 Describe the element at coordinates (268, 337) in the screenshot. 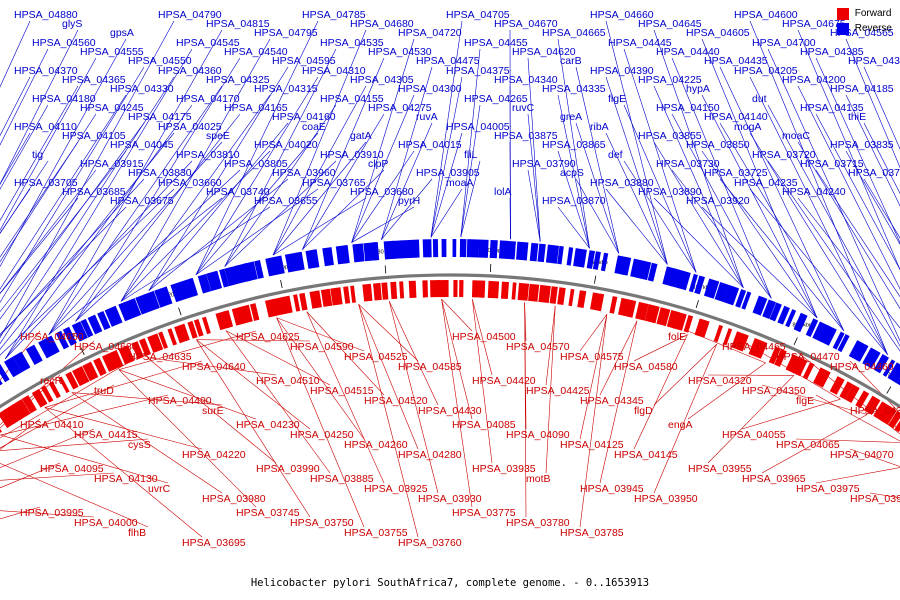

I see `forward-gene-label: HPSA_04625` at that location.